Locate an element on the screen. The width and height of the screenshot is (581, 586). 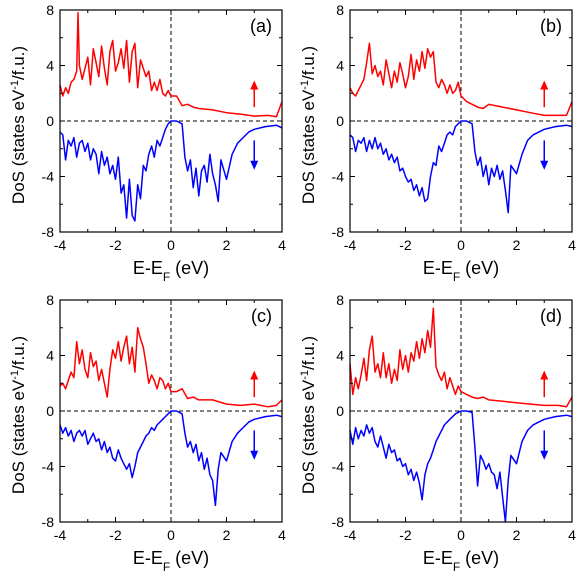
panel-label: (c) is located at coordinates (261, 316).